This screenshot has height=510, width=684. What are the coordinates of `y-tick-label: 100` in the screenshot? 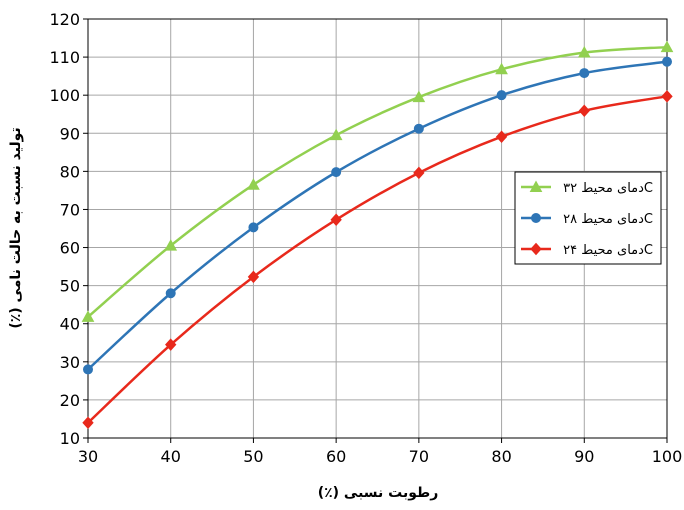 It's located at (64, 95).